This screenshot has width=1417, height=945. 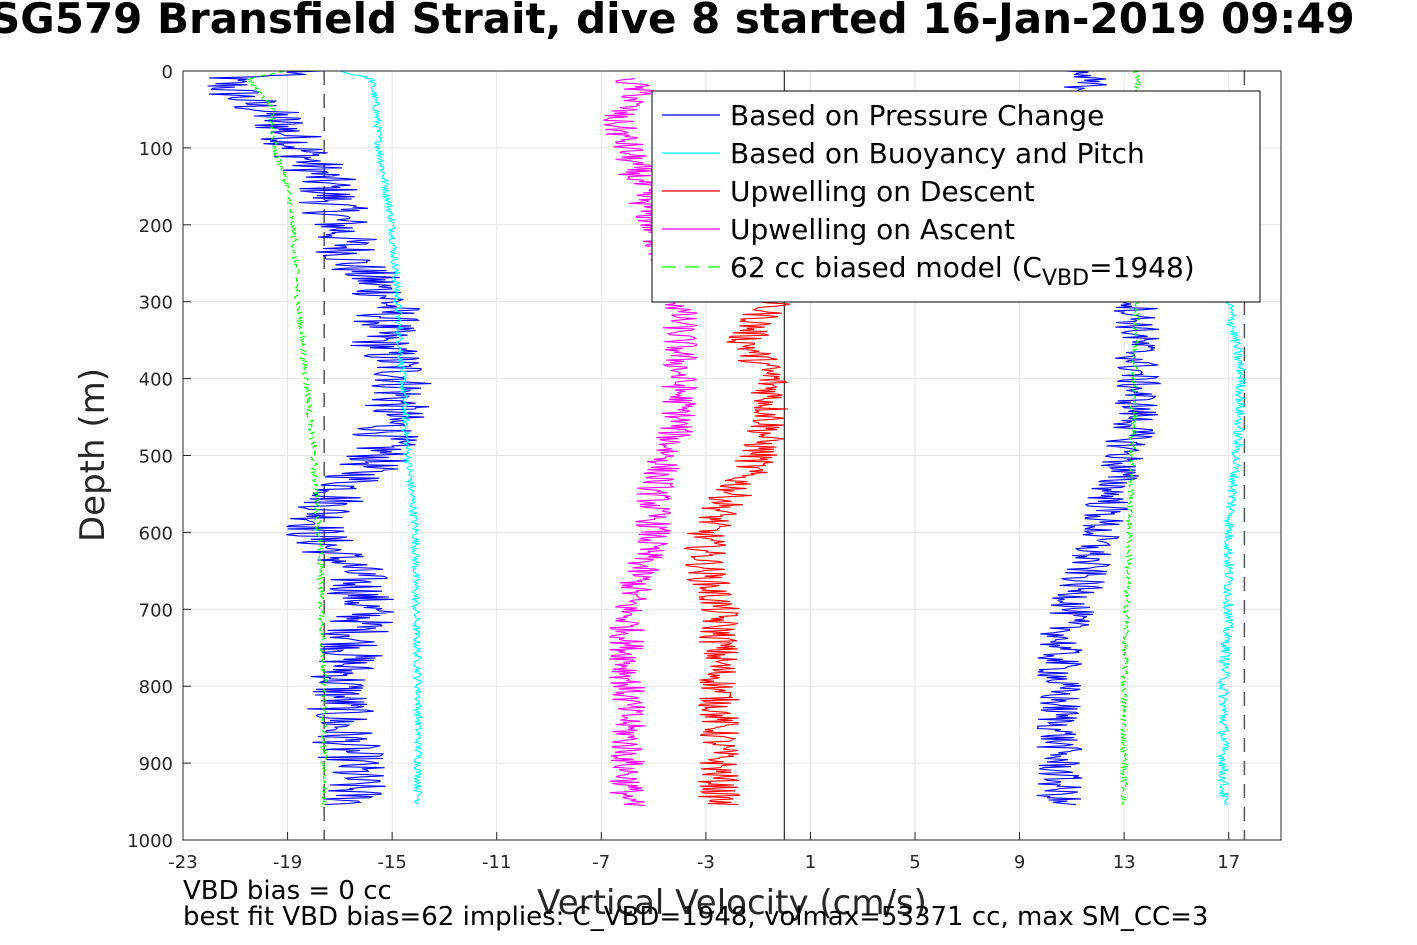 I want to click on y-tick-label: 700, so click(x=156, y=610).